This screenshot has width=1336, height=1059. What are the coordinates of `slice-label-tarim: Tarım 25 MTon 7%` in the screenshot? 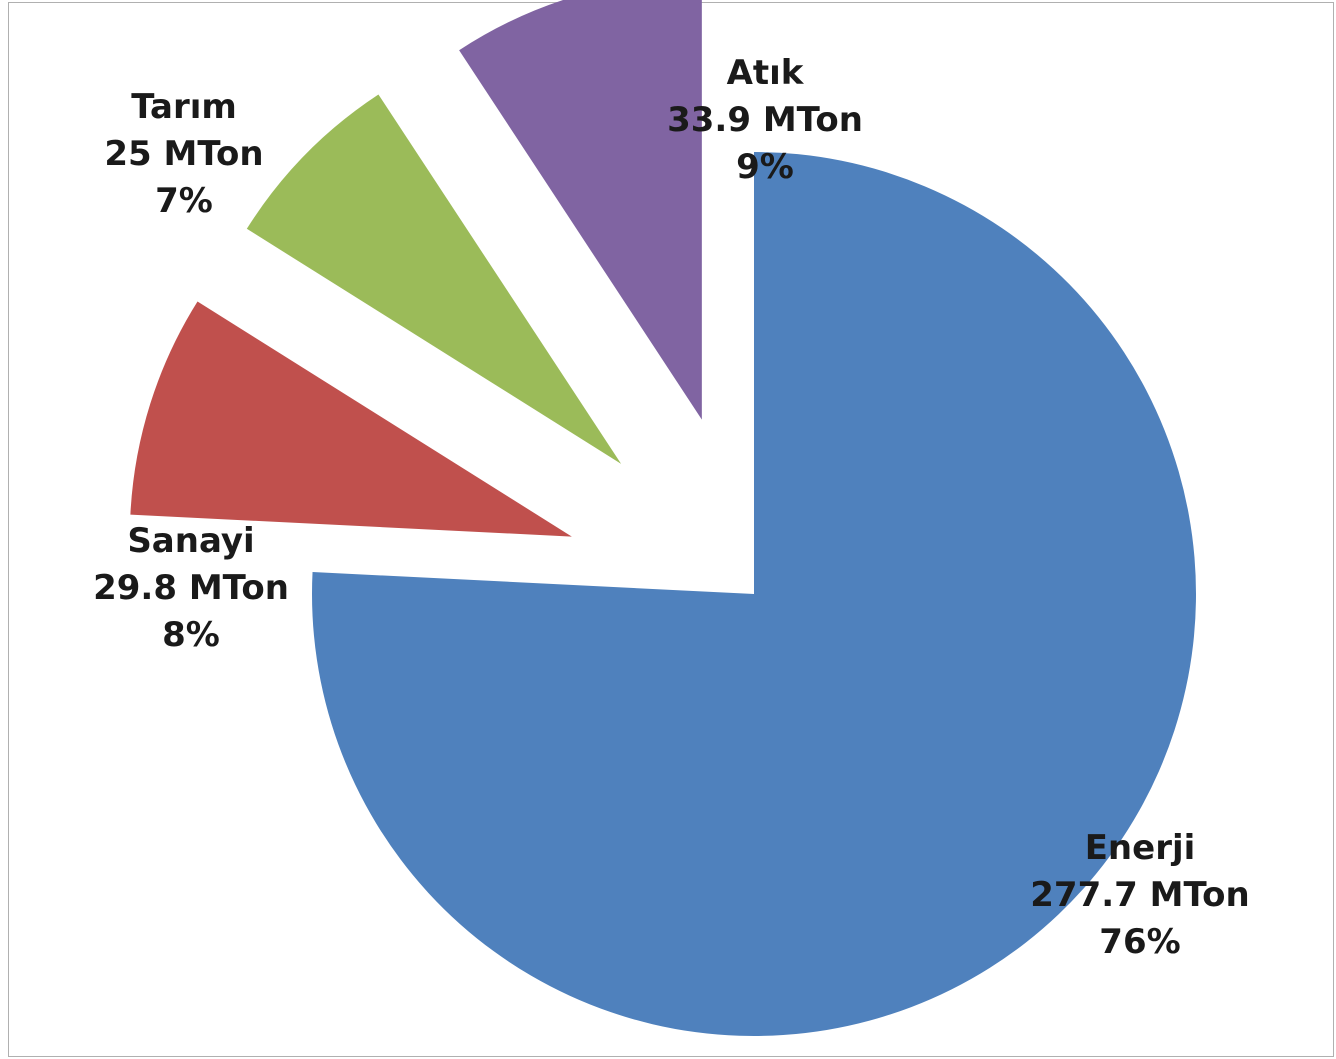 It's located at (183, 154).